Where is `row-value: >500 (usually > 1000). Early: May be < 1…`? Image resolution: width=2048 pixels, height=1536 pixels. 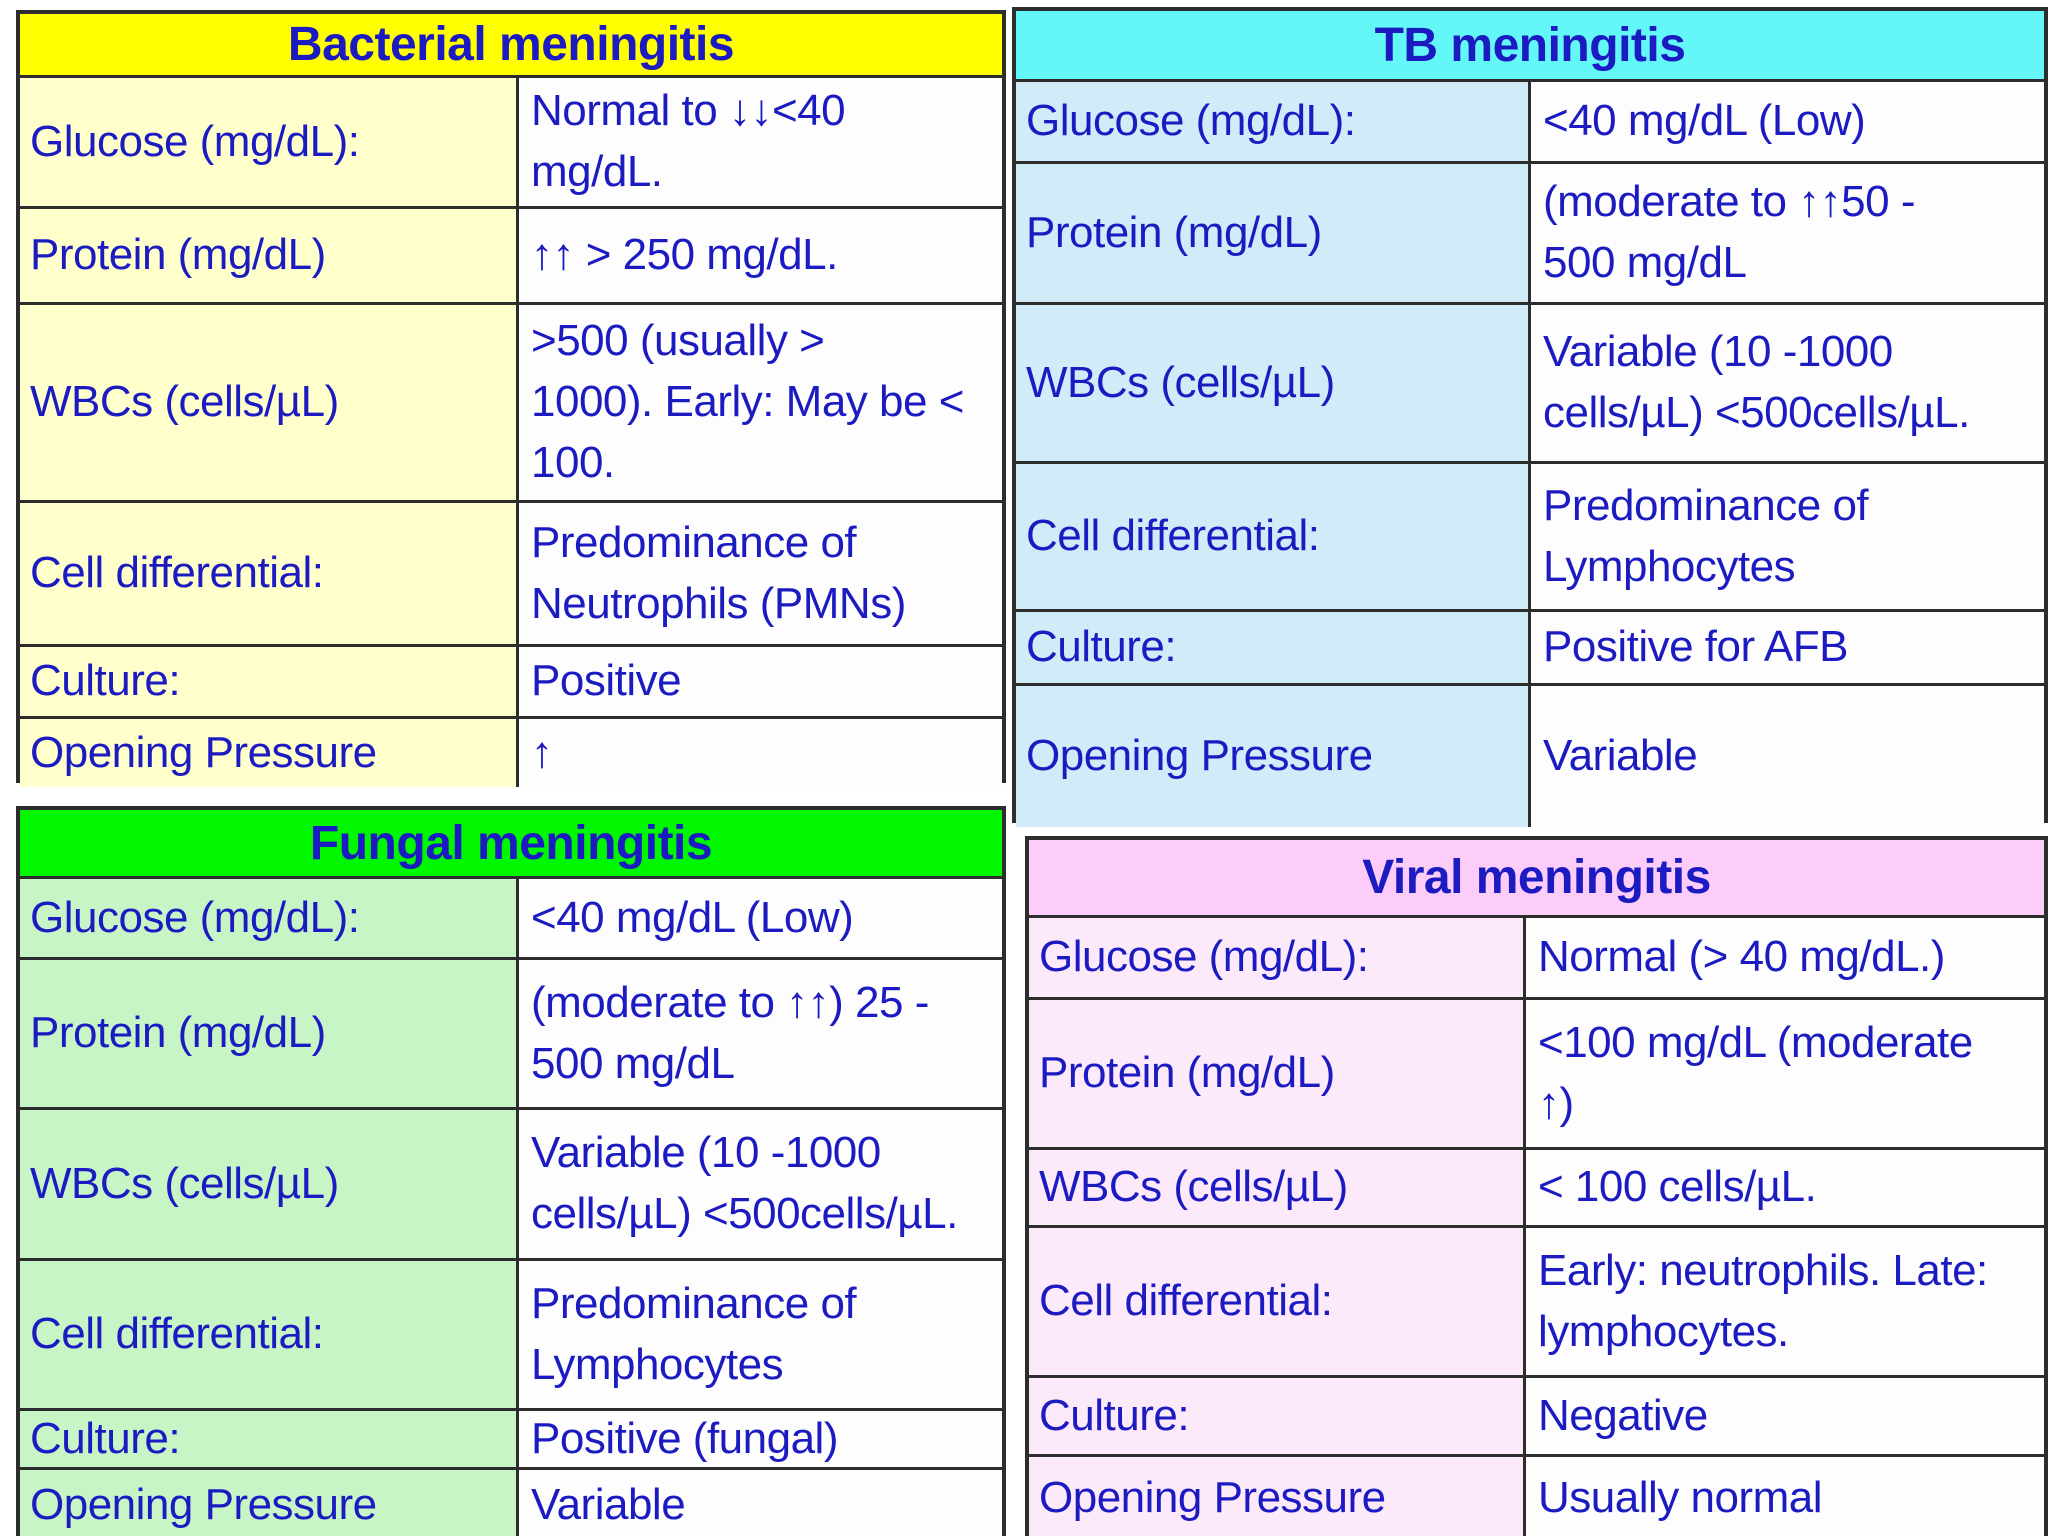
row-value: >500 (usually > 1000). Early: May be < 1… is located at coordinates (760, 402).